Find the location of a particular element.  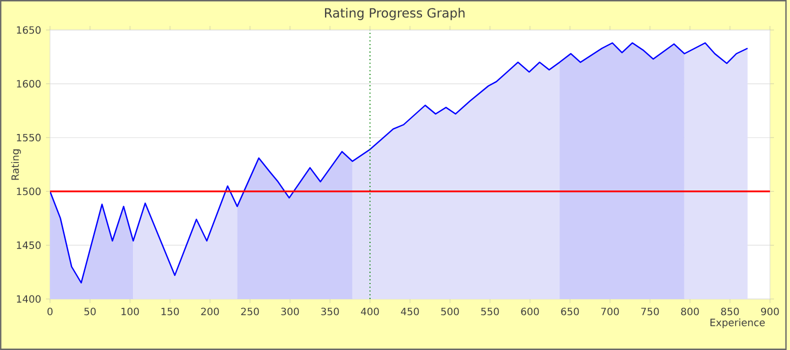

x-tick-label: 750 is located at coordinates (650, 312).